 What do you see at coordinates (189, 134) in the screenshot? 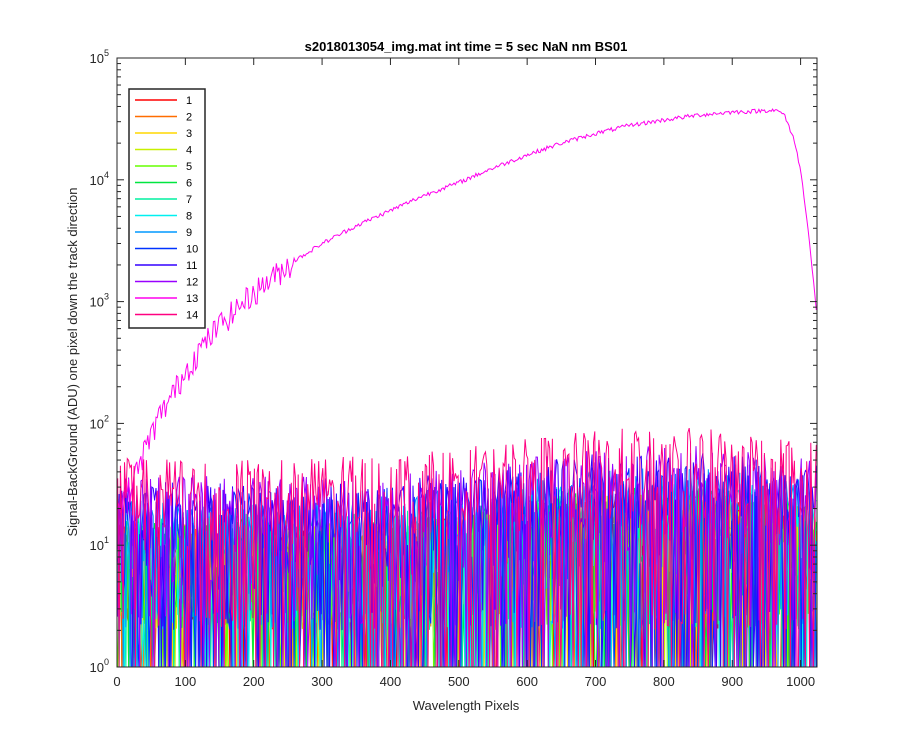
I see `legend-entry-3: 3` at bounding box center [189, 134].